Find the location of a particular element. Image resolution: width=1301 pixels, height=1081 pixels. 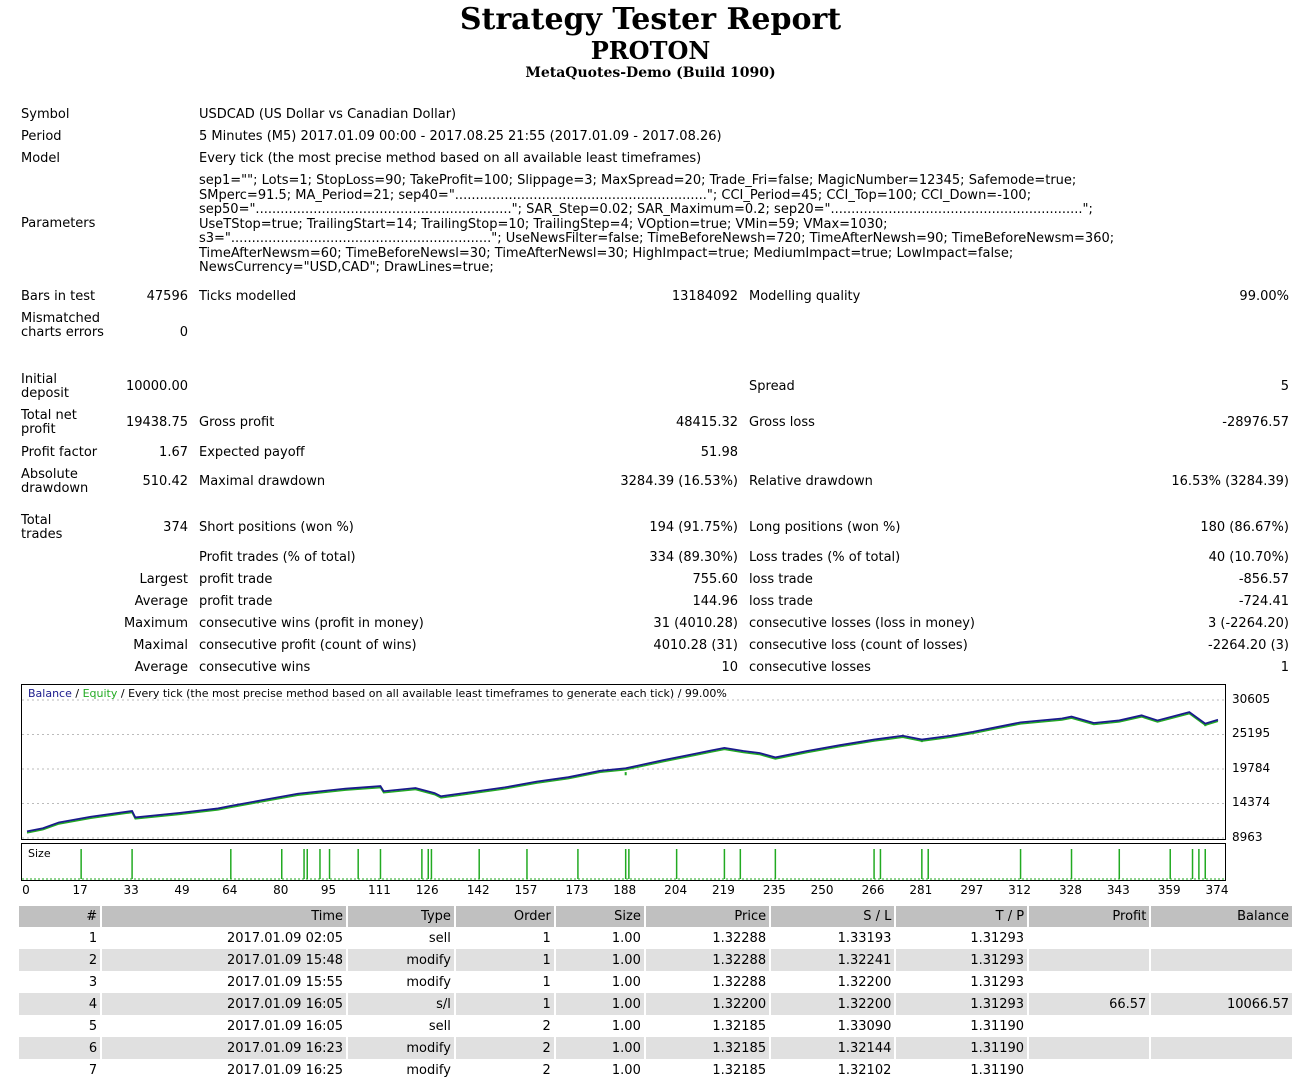

size-chart: Size is located at coordinates (623, 862).